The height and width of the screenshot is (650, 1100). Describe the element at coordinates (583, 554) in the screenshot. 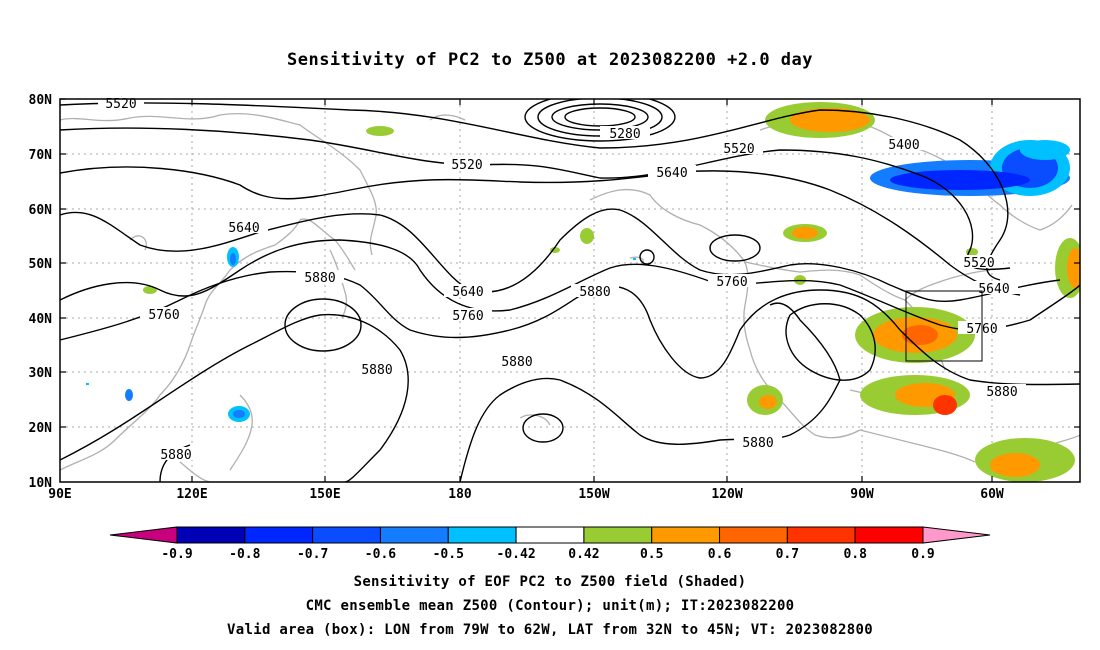

I see `colorbar-label: 0.42` at that location.